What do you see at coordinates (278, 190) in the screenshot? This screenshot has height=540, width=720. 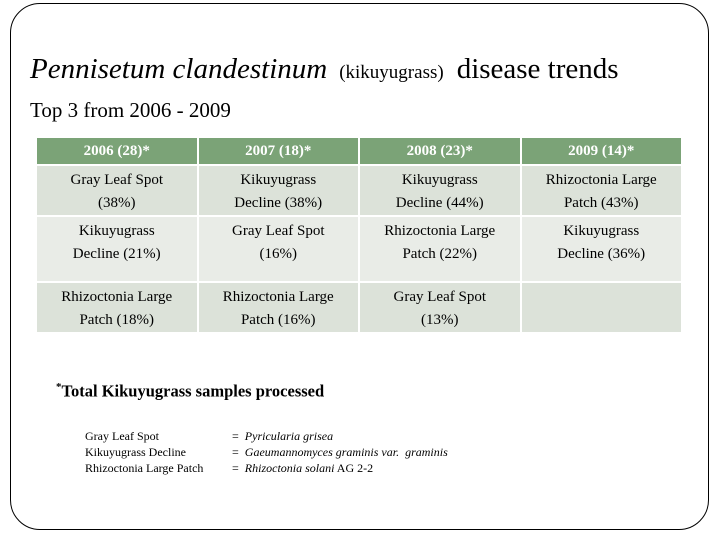 I see `table-cell: Kikuyugrass Decline (38%)` at bounding box center [278, 190].